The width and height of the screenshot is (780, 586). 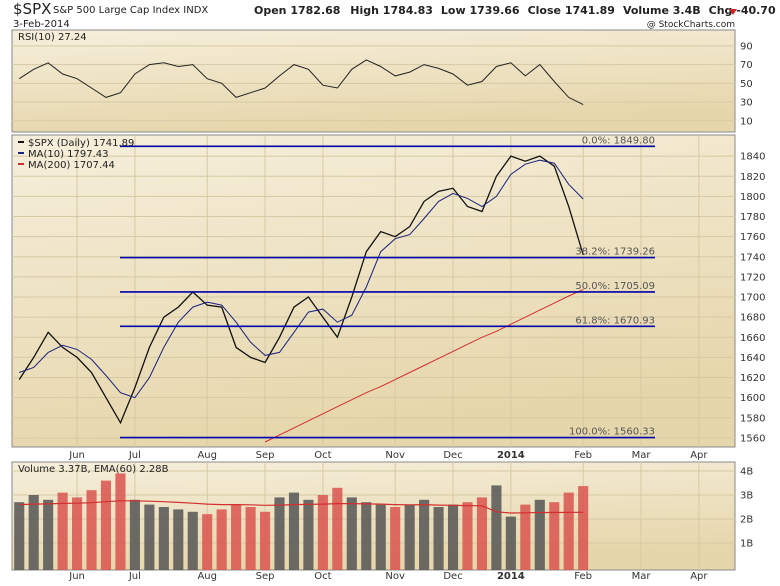 What do you see at coordinates (733, 12) in the screenshot?
I see `down-arrow` at bounding box center [733, 12].